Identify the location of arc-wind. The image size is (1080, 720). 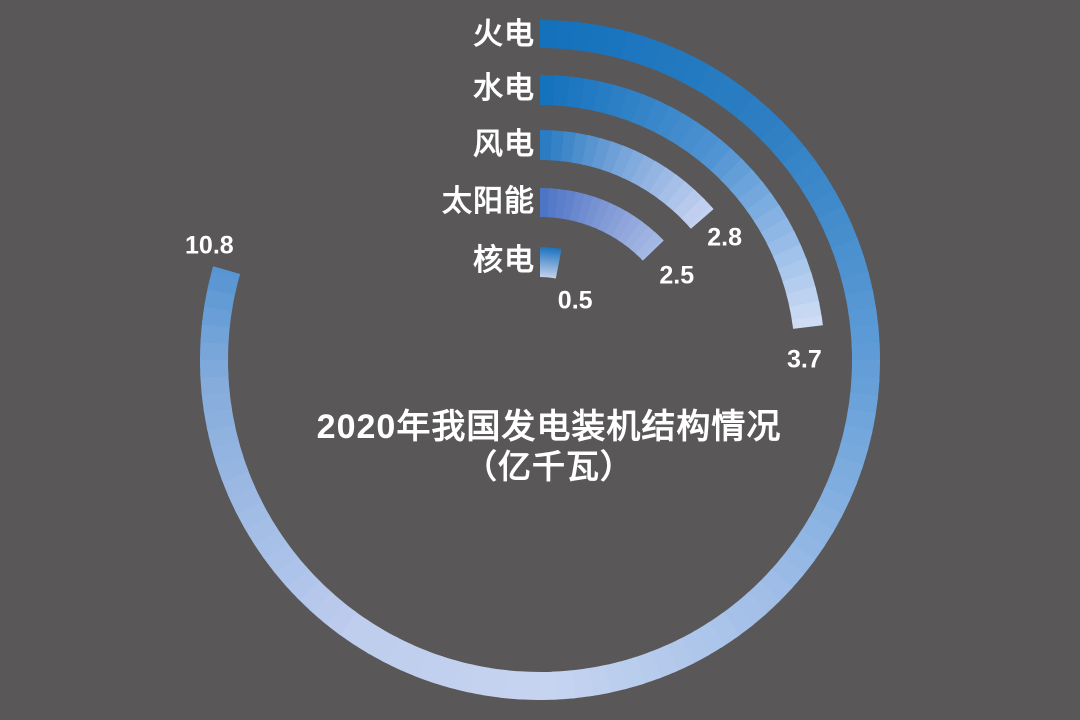
(627, 179).